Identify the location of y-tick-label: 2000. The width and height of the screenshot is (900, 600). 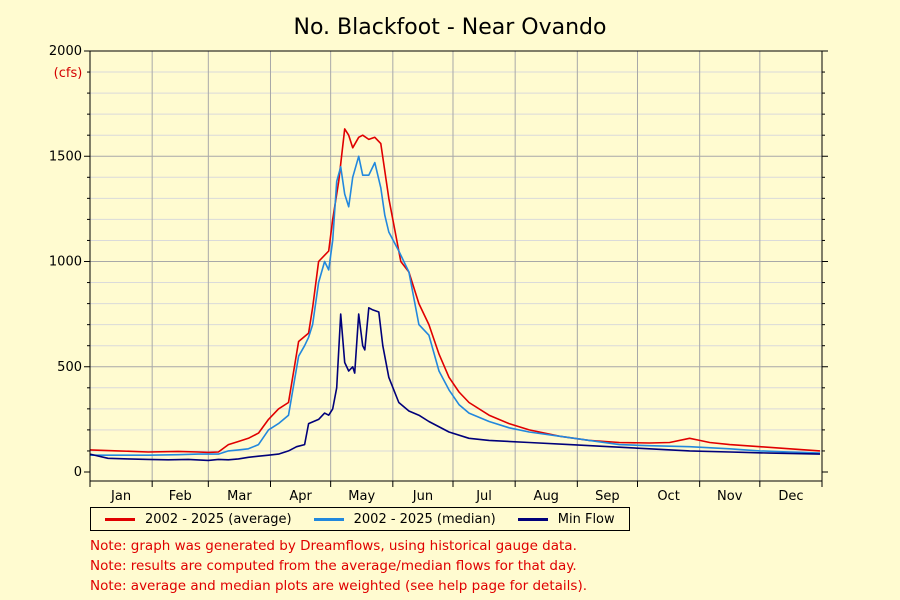
(65, 51).